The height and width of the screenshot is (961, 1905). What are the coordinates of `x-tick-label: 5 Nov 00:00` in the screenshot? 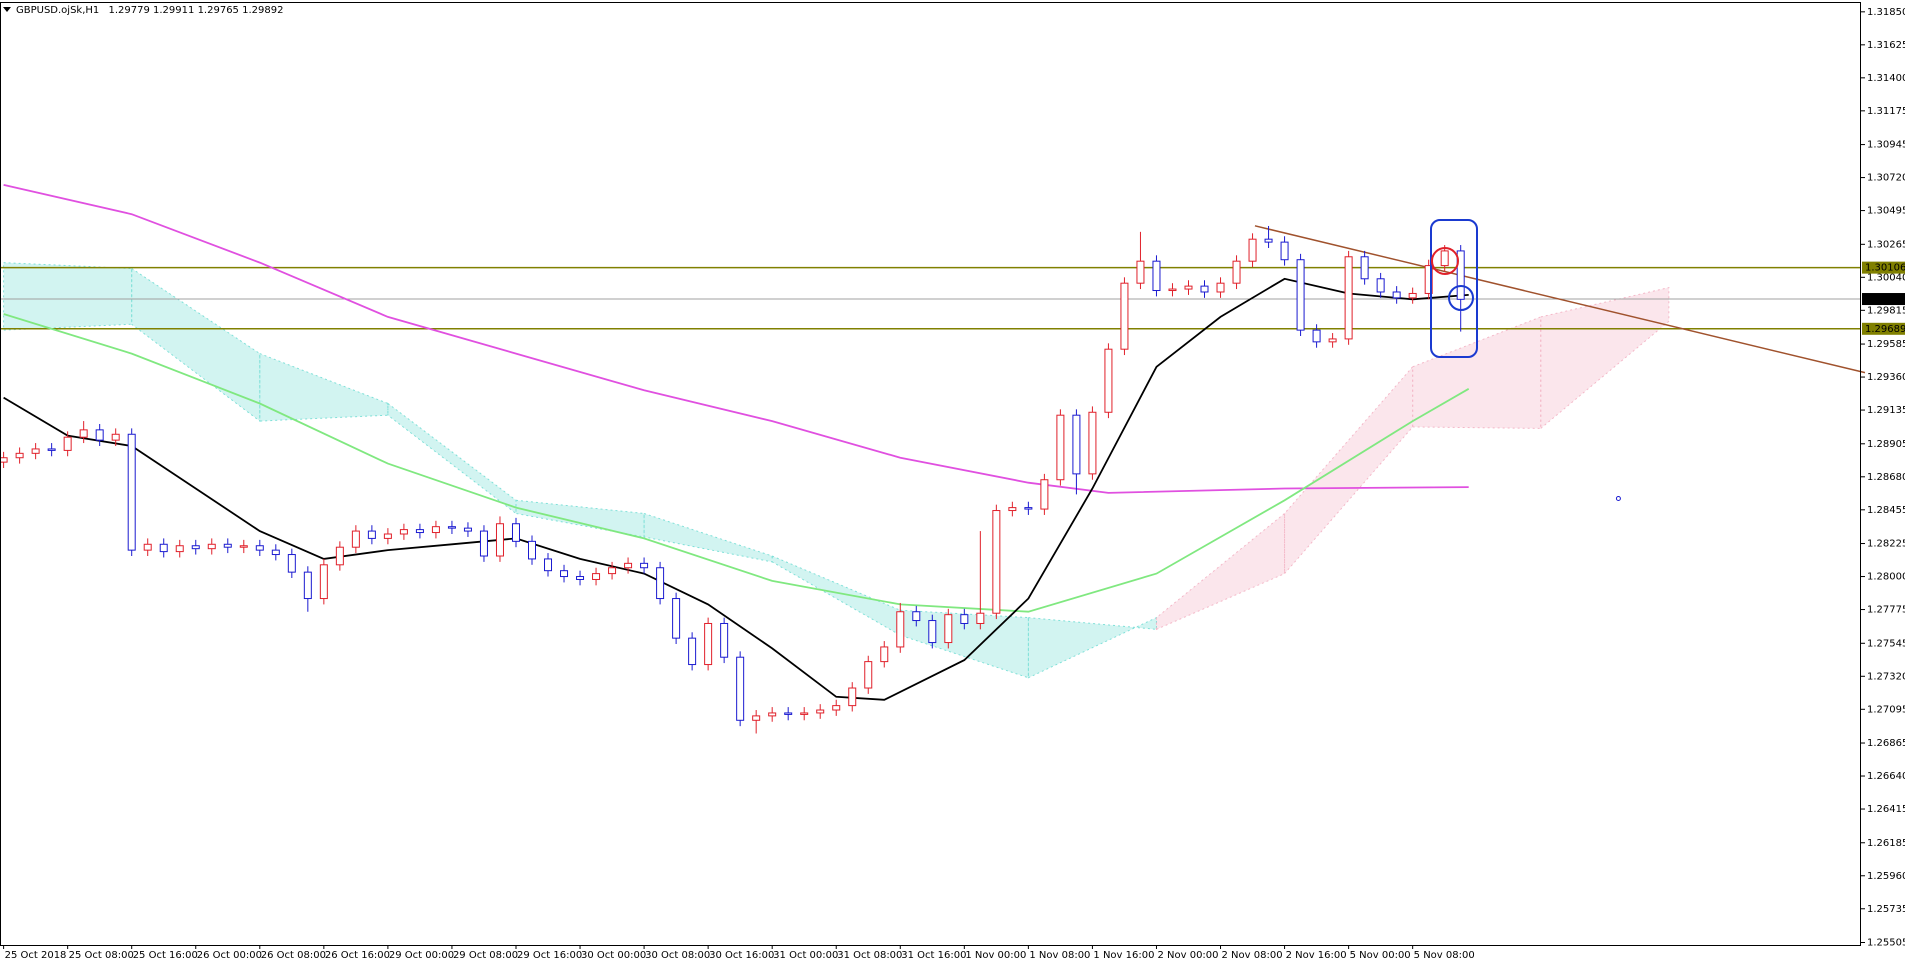 It's located at (1380, 955).